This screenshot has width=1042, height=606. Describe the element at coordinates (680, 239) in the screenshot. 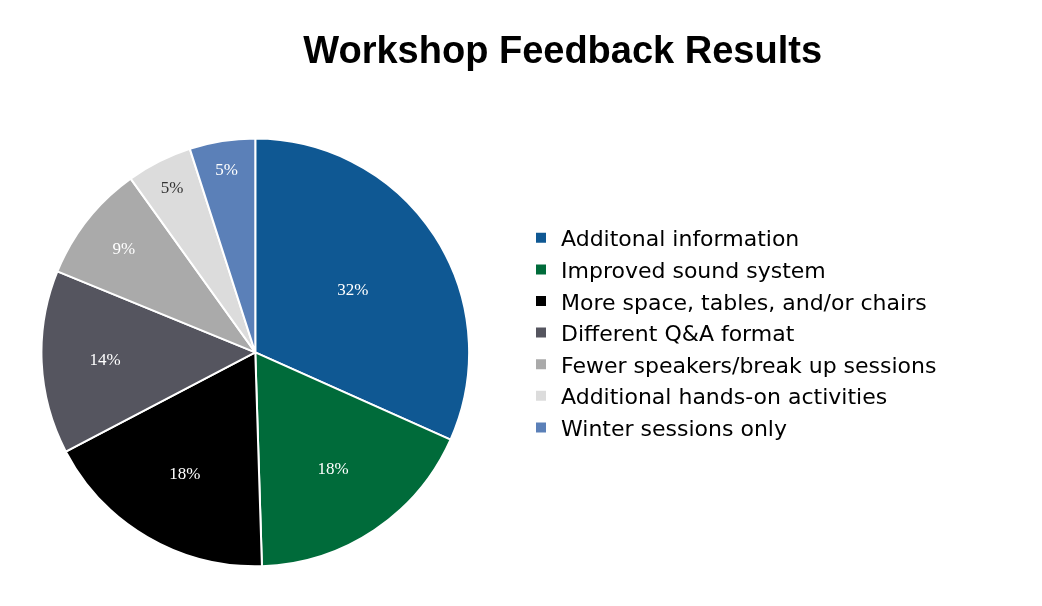

I see `legend-label: Additonal information` at that location.